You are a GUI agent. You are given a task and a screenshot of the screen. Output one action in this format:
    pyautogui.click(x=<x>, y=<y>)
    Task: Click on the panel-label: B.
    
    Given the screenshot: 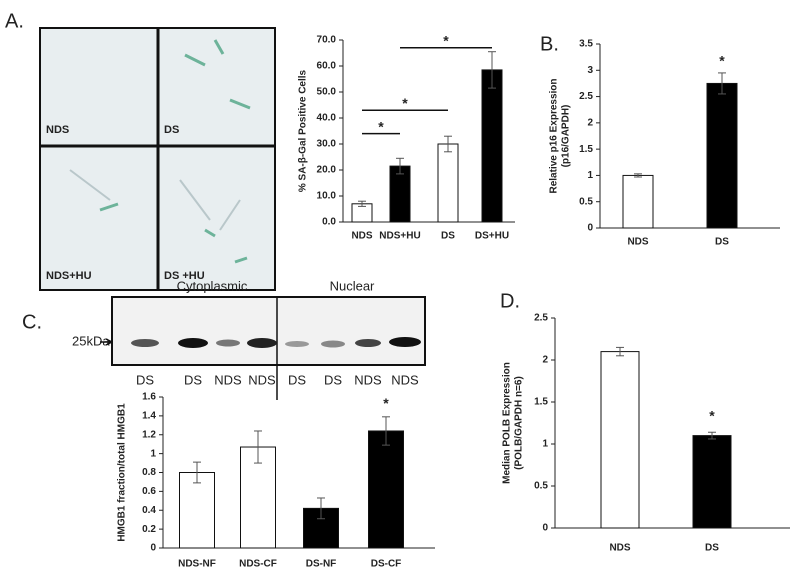 What is the action you would take?
    pyautogui.click(x=549, y=44)
    